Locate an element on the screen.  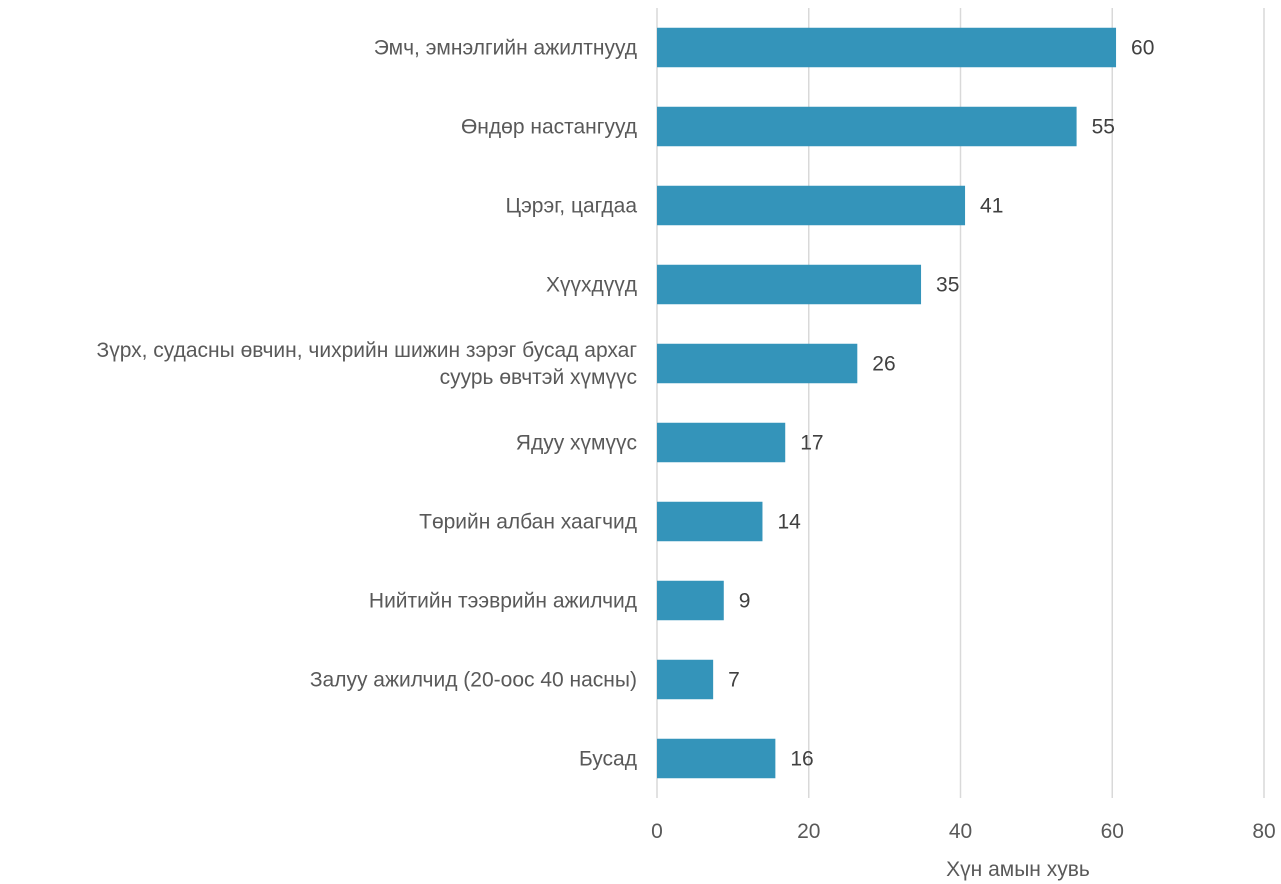
data-label-9: 16 is located at coordinates (801, 759).